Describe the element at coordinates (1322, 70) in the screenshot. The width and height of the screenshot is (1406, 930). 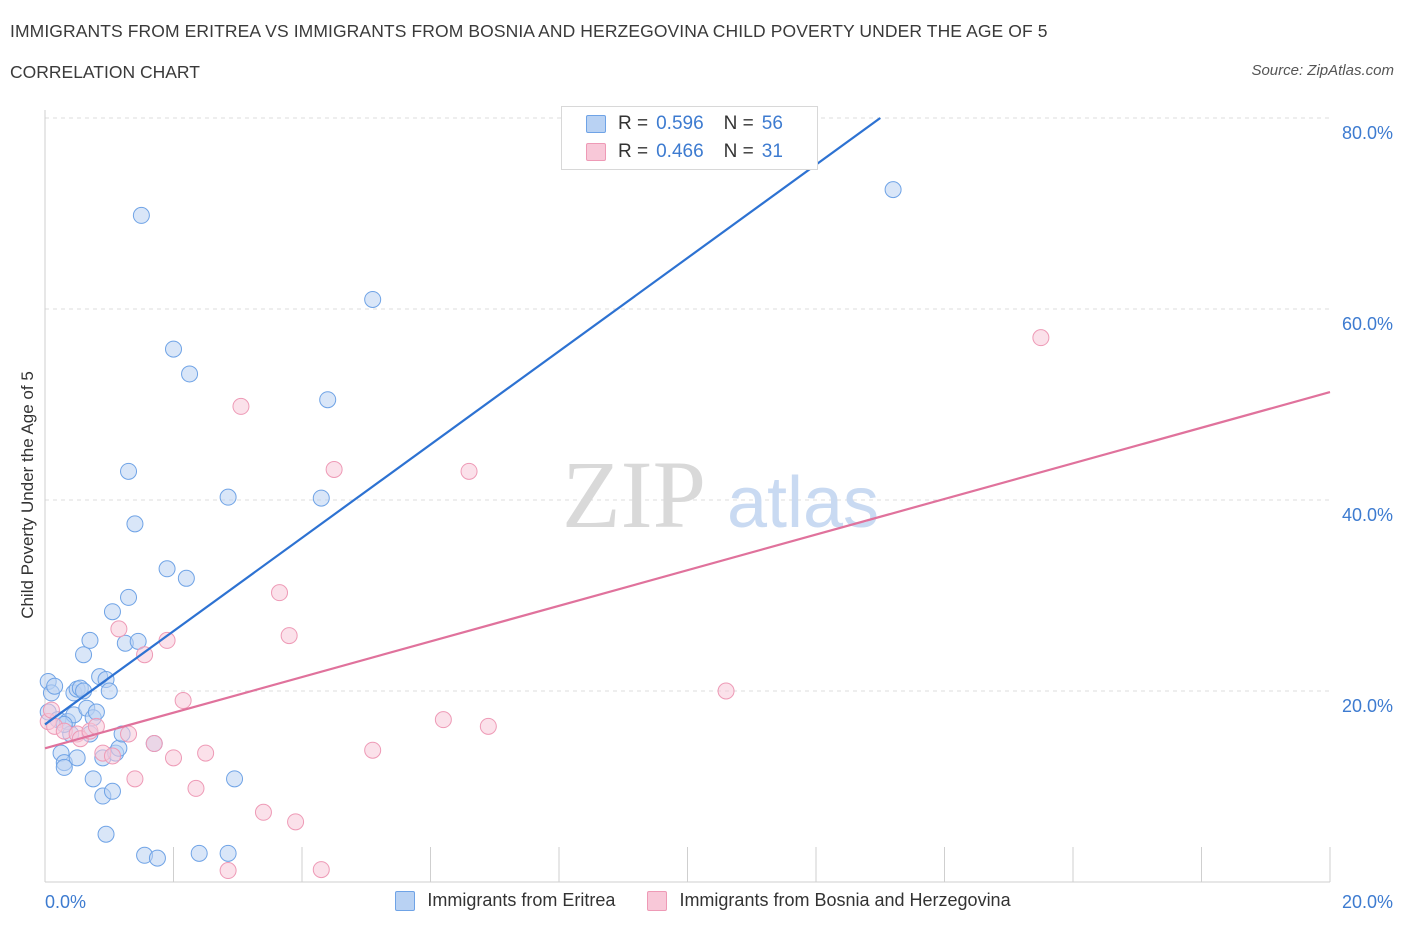
I see `source-credit: Source: ZipAtlas.com` at that location.